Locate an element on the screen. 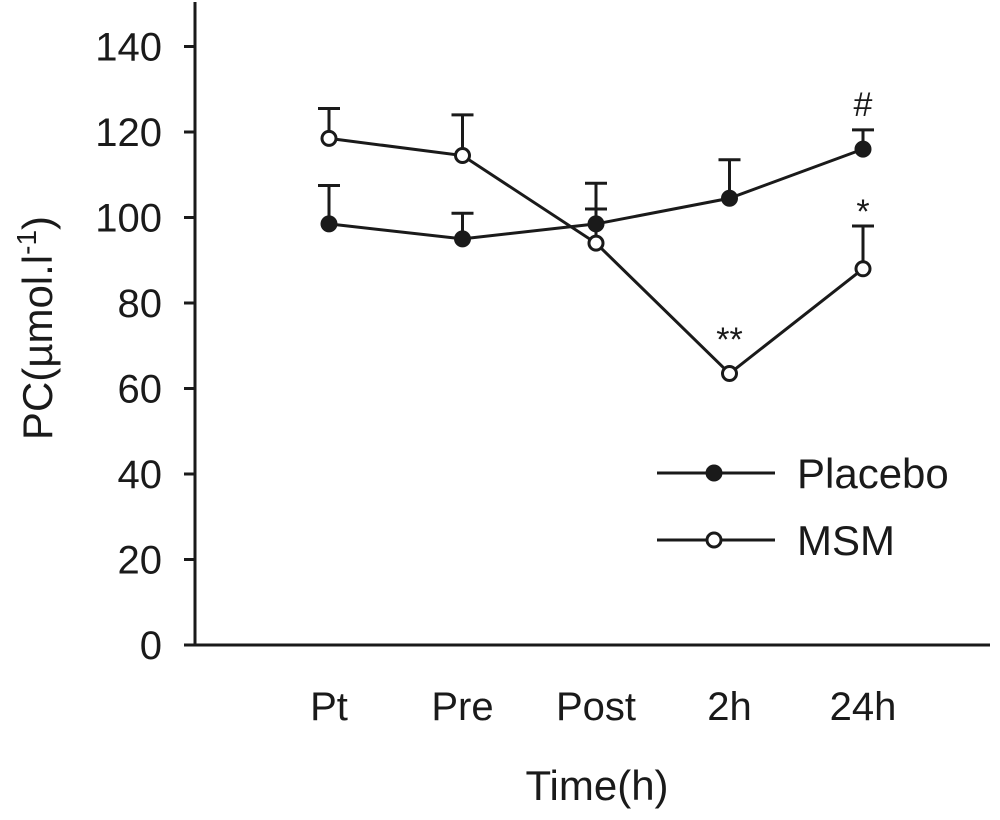 The image size is (1000, 820). y-tick-label: 120 is located at coordinates (128, 133).